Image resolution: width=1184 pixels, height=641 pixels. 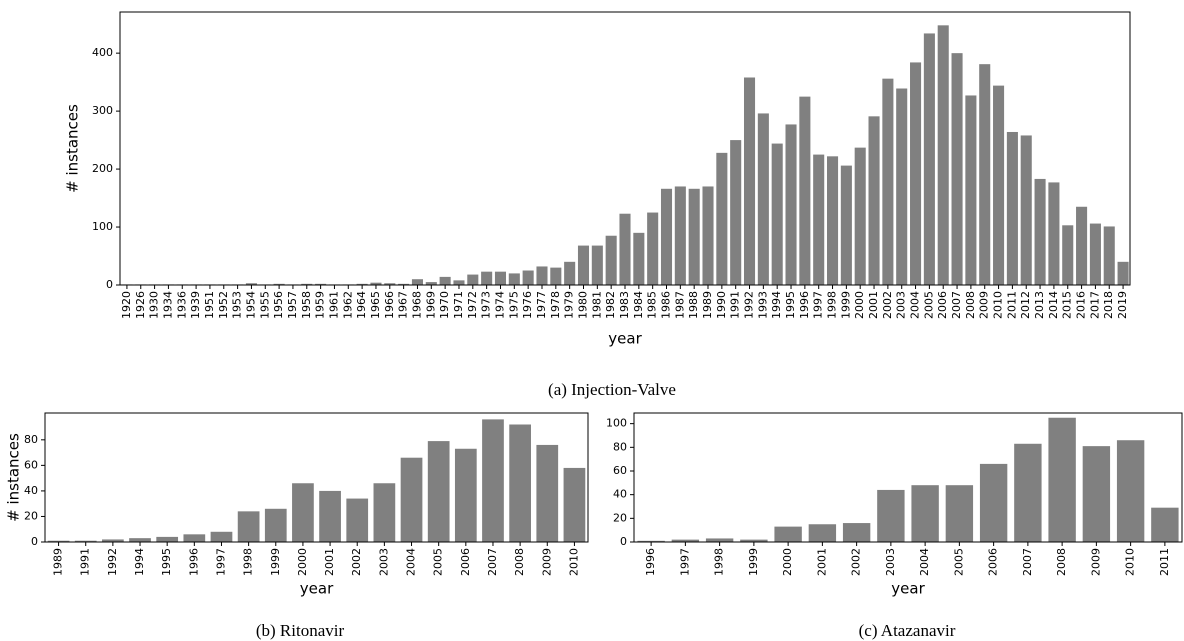 What do you see at coordinates (625, 339) in the screenshot?
I see `x-axis-label: year` at bounding box center [625, 339].